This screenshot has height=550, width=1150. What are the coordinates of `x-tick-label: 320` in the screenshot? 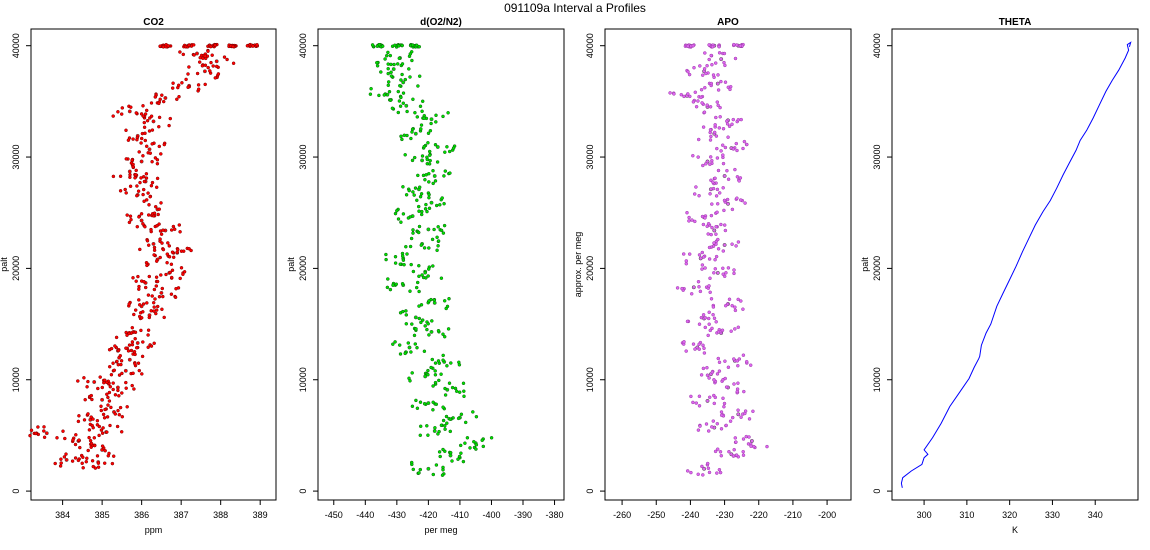 It's located at (1009, 515).